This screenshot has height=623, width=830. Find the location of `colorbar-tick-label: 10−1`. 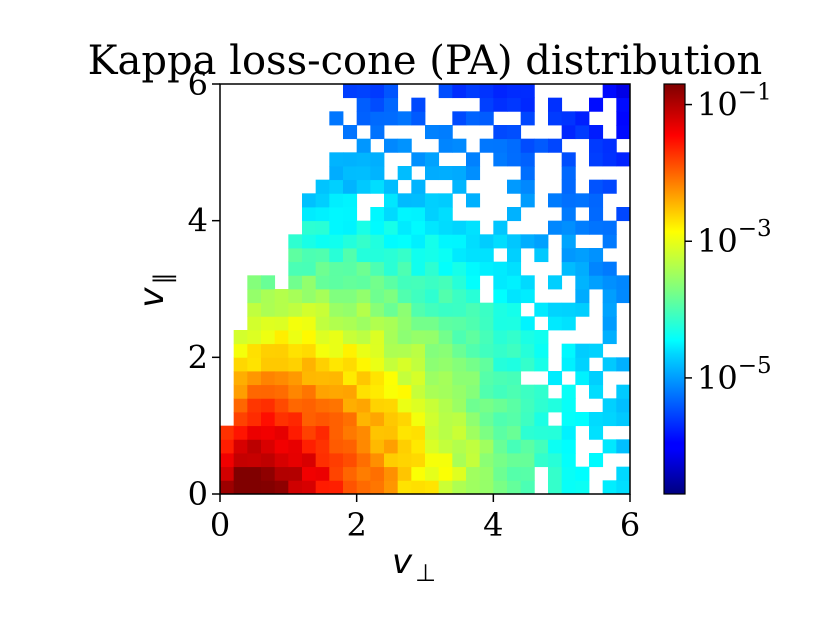

colorbar-tick-label: 10−1 is located at coordinates (734, 102).